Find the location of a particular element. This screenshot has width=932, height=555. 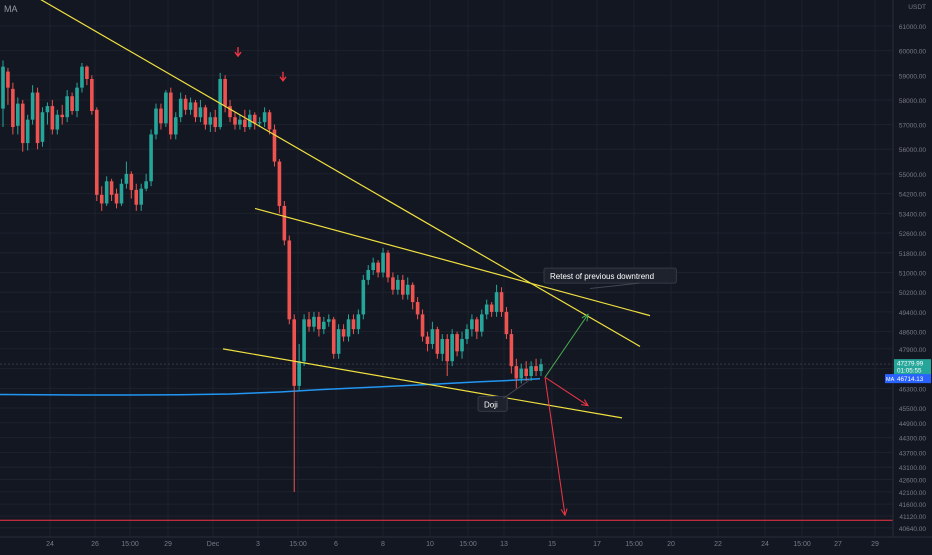

bearish-path-long is located at coordinates (556, 447).